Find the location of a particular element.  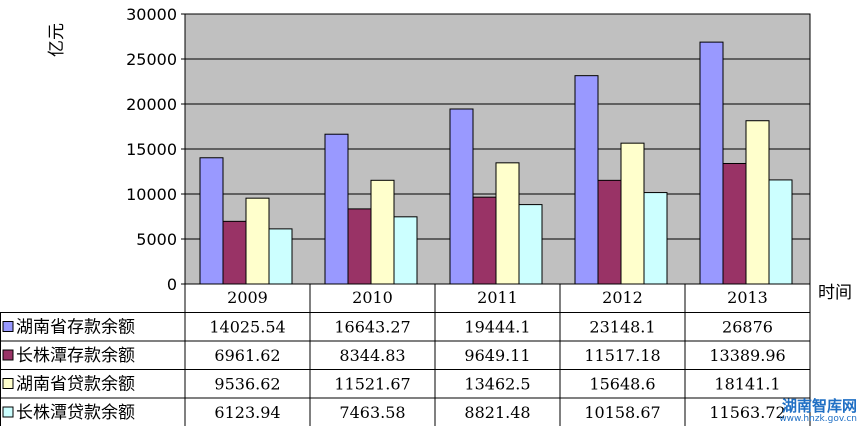

bar-4-2010 is located at coordinates (405, 250).